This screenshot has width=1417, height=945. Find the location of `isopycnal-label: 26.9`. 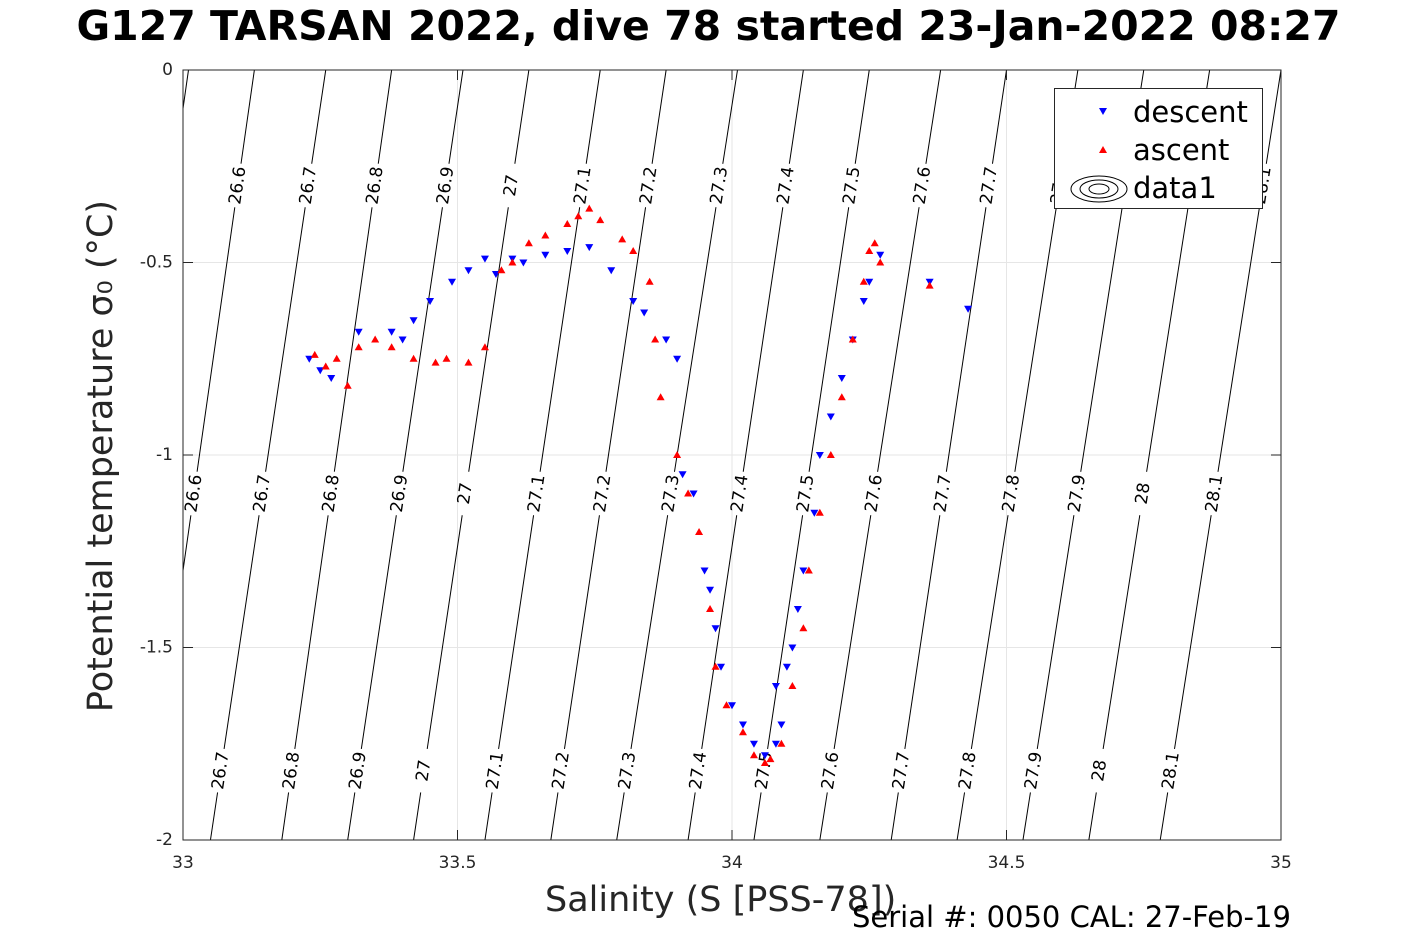

isopycnal-label: 26.9 is located at coordinates (357, 770).